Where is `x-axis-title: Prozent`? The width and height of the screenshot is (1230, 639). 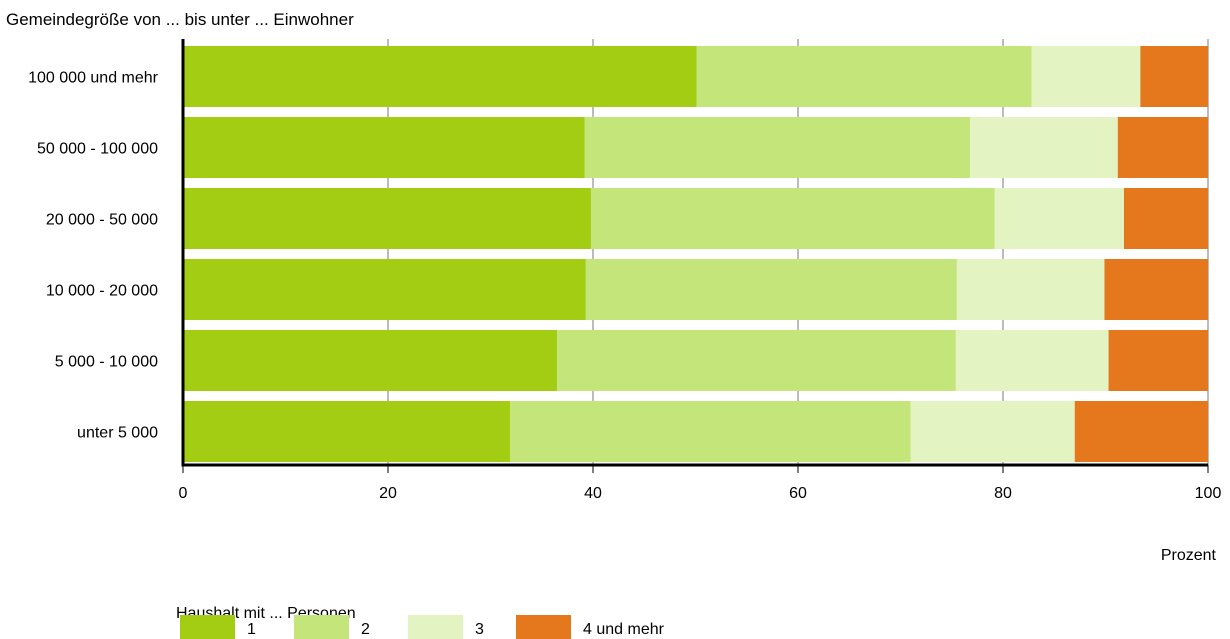
x-axis-title: Prozent is located at coordinates (1189, 555).